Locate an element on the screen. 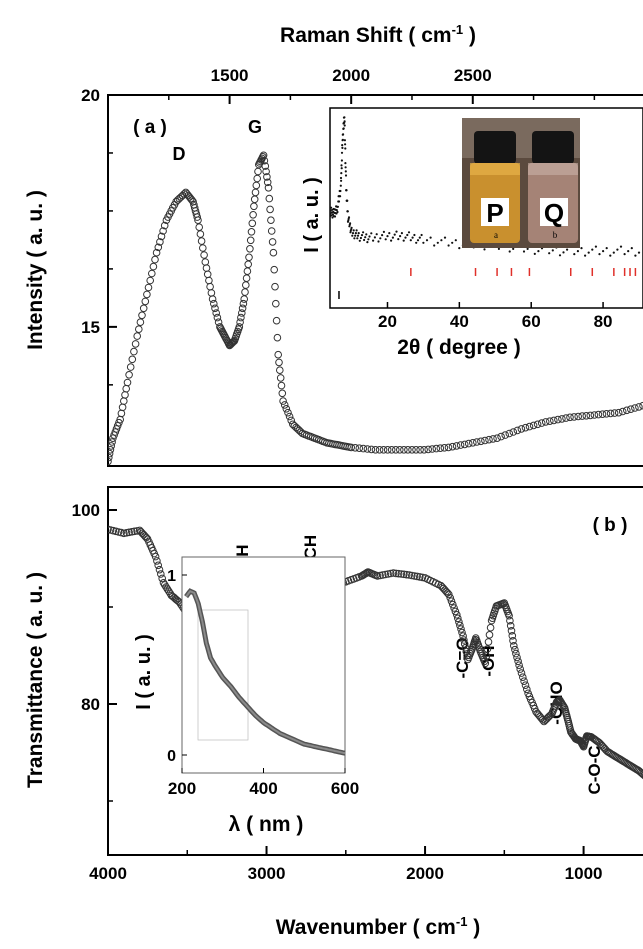  panel-b-xlabel-sup: -1 is located at coordinates (462, 921).